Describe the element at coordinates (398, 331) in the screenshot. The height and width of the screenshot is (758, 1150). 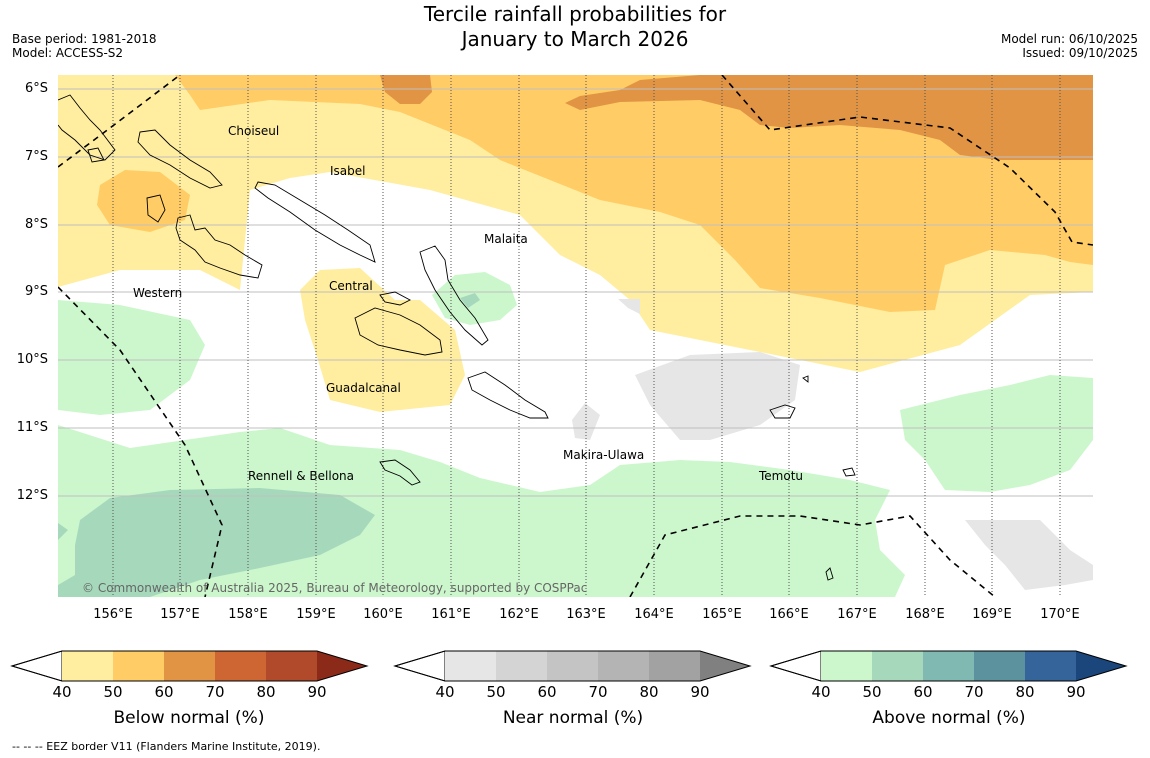
I see `guadalcanal-coast` at that location.